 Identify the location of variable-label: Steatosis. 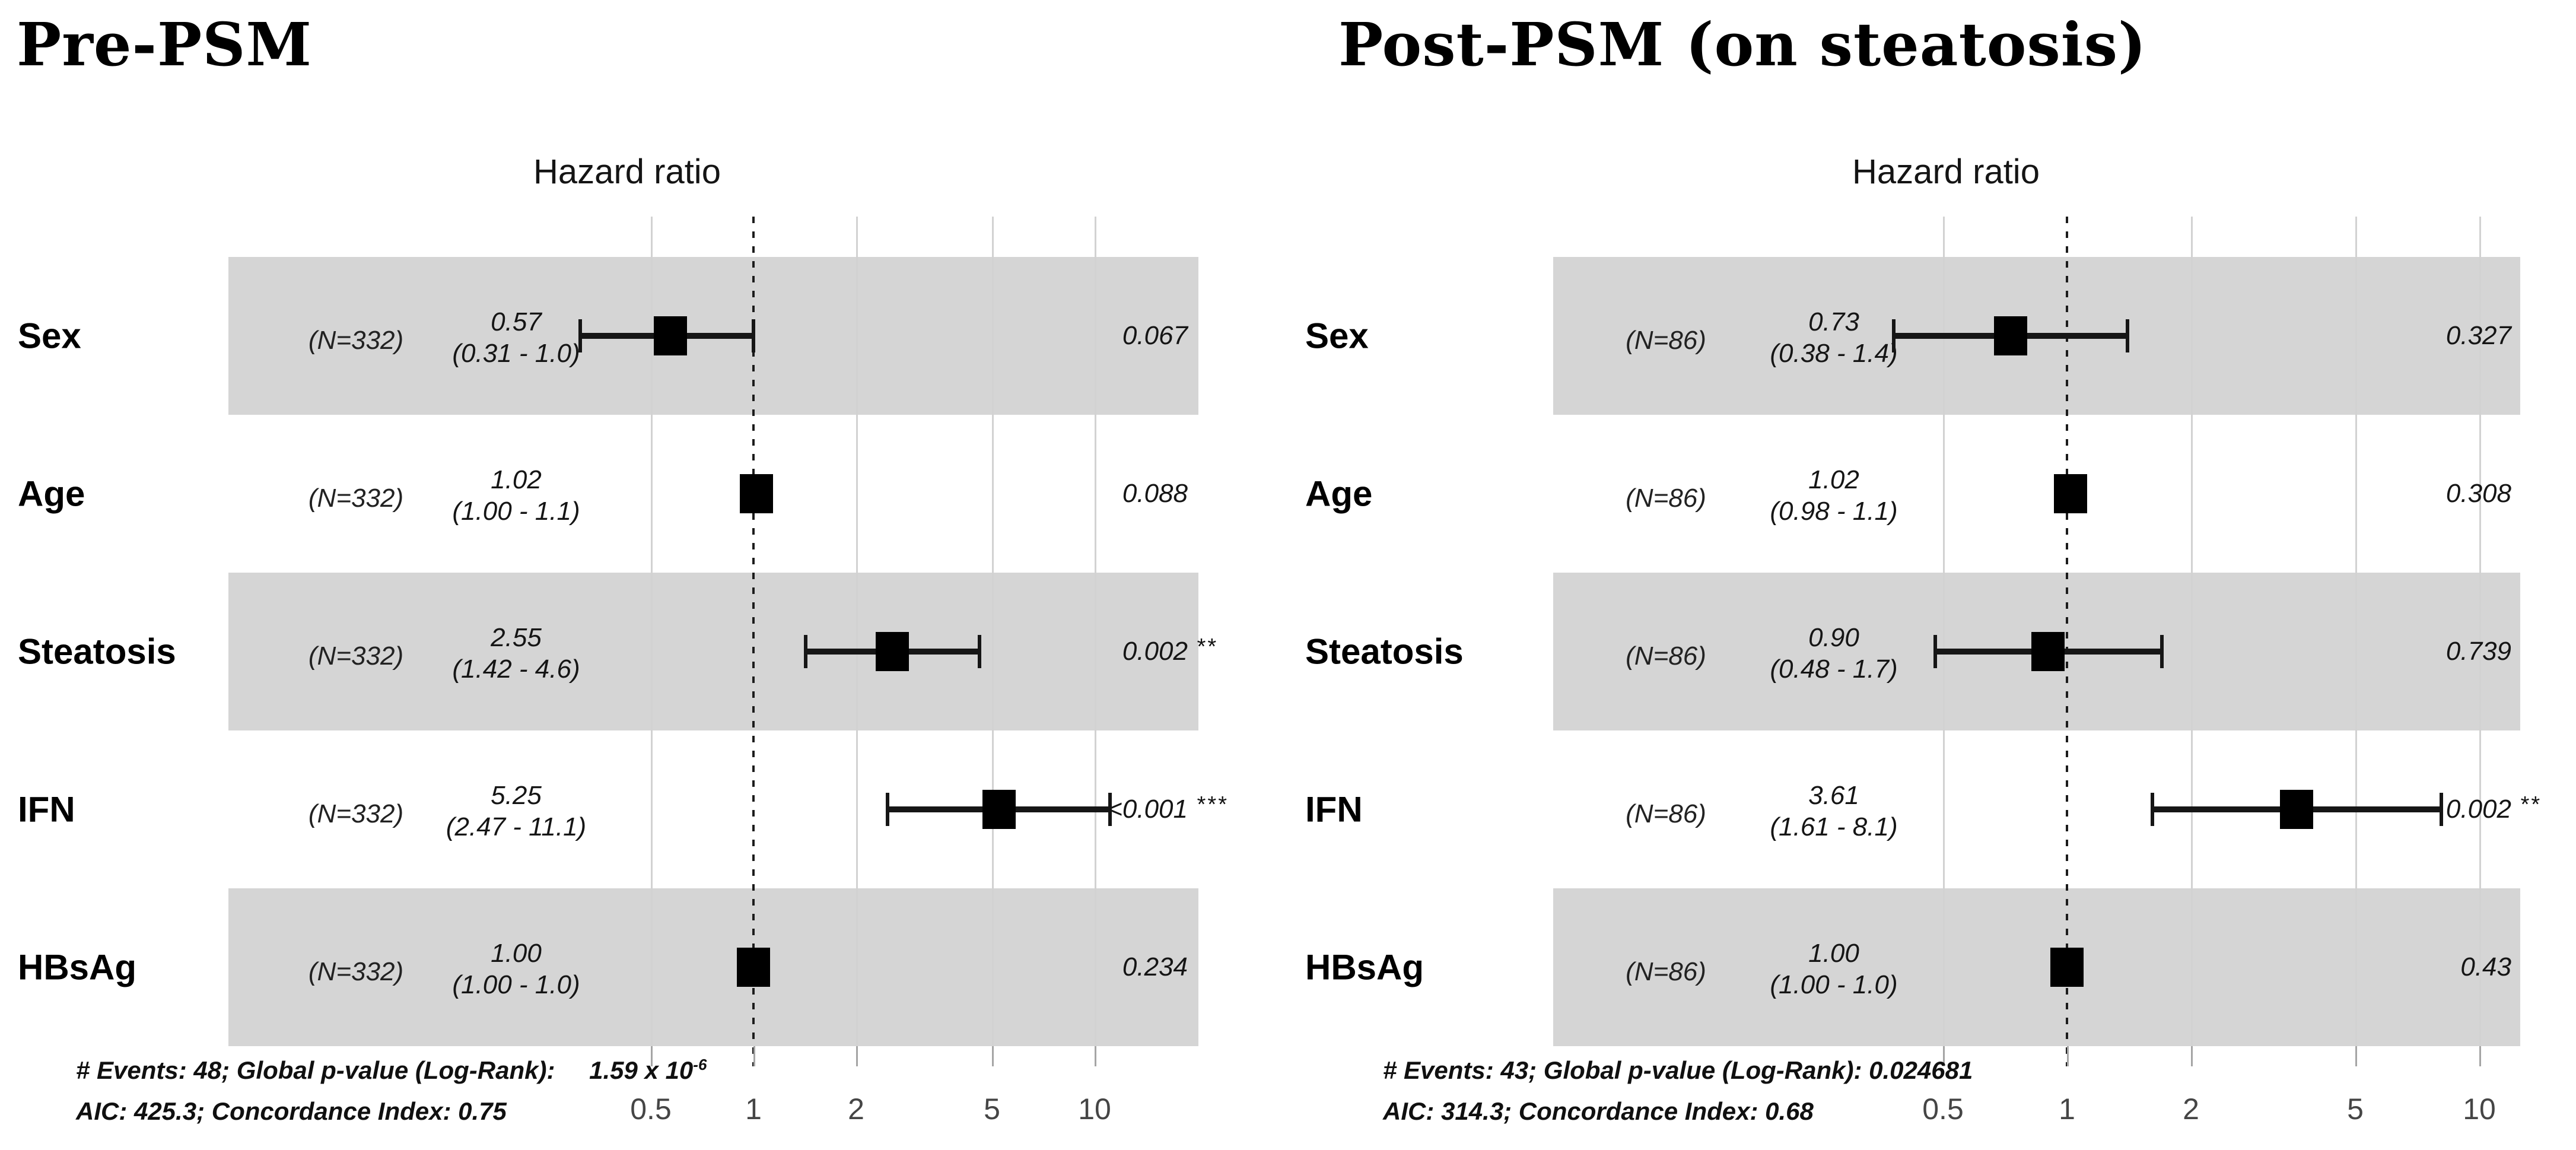
(1384, 651).